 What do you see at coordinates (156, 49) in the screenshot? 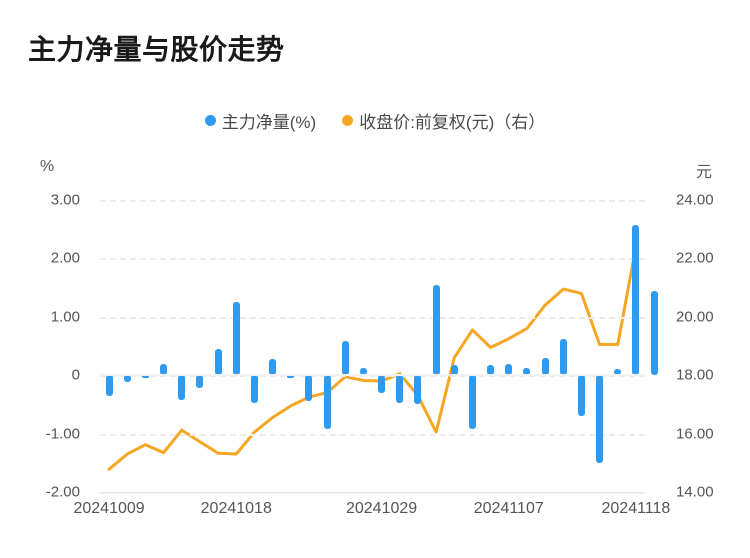
I see `chart-title: 主力净量与股价走势` at bounding box center [156, 49].